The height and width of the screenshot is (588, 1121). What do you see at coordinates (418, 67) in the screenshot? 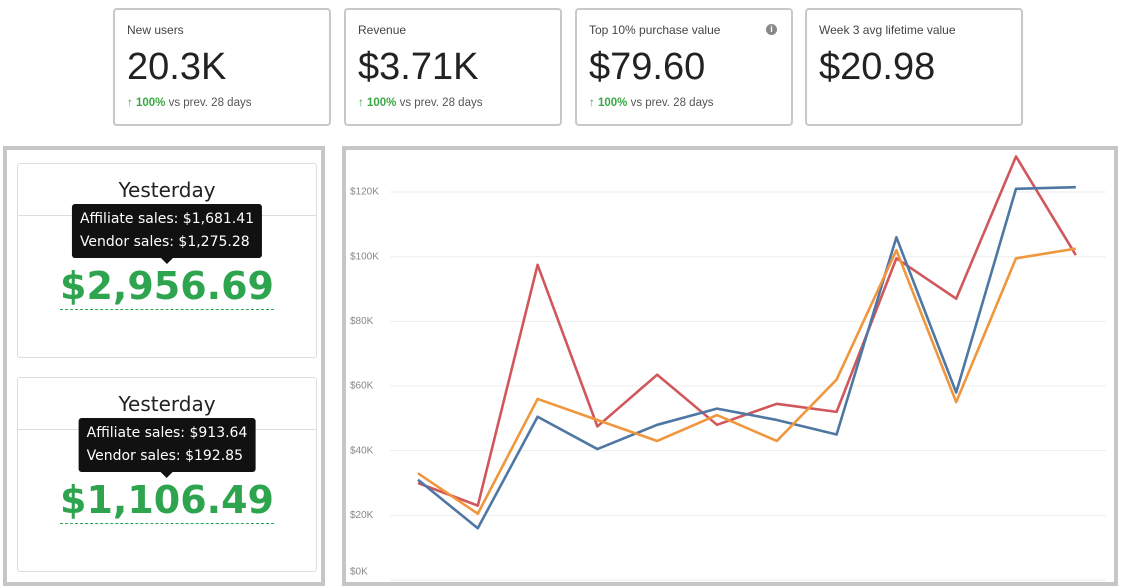
I see `kpi-value: $3.71K` at bounding box center [418, 67].